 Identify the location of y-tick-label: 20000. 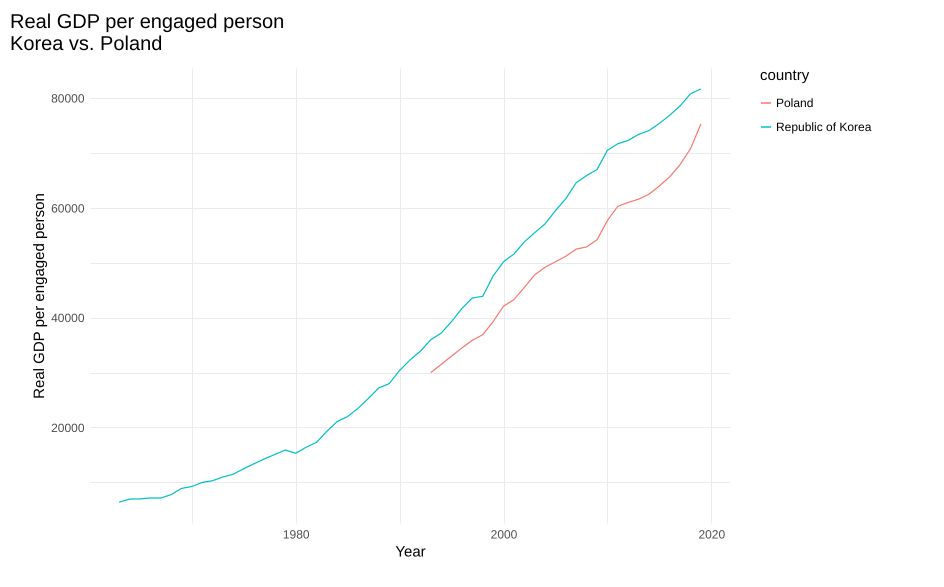
(68, 428).